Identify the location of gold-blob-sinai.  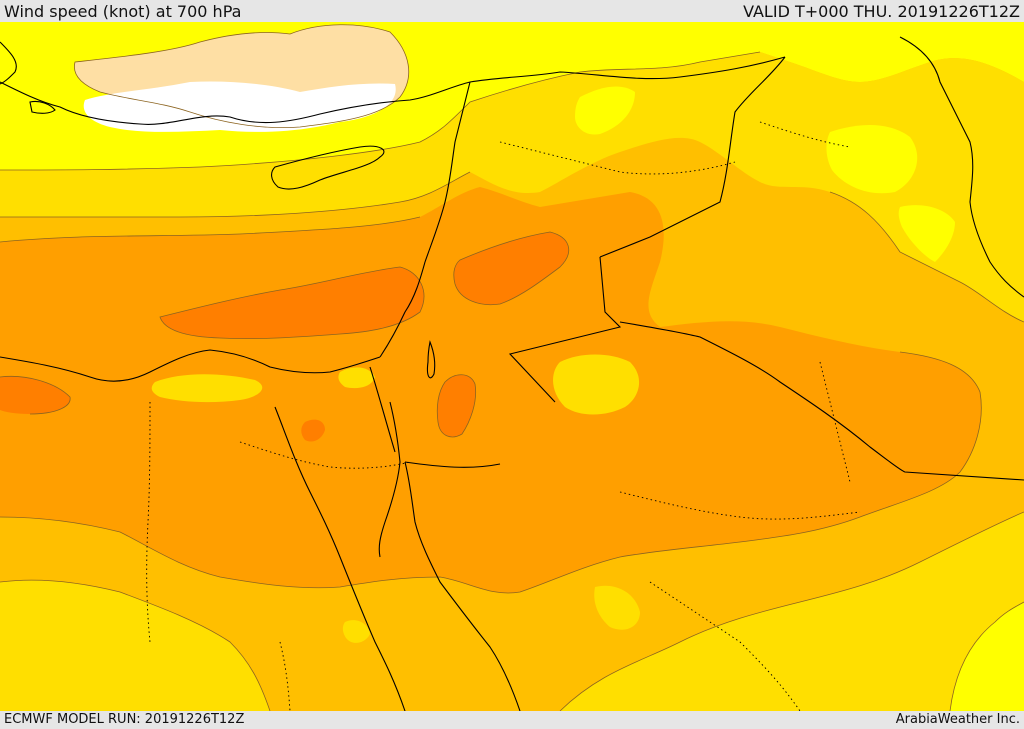
(356, 378).